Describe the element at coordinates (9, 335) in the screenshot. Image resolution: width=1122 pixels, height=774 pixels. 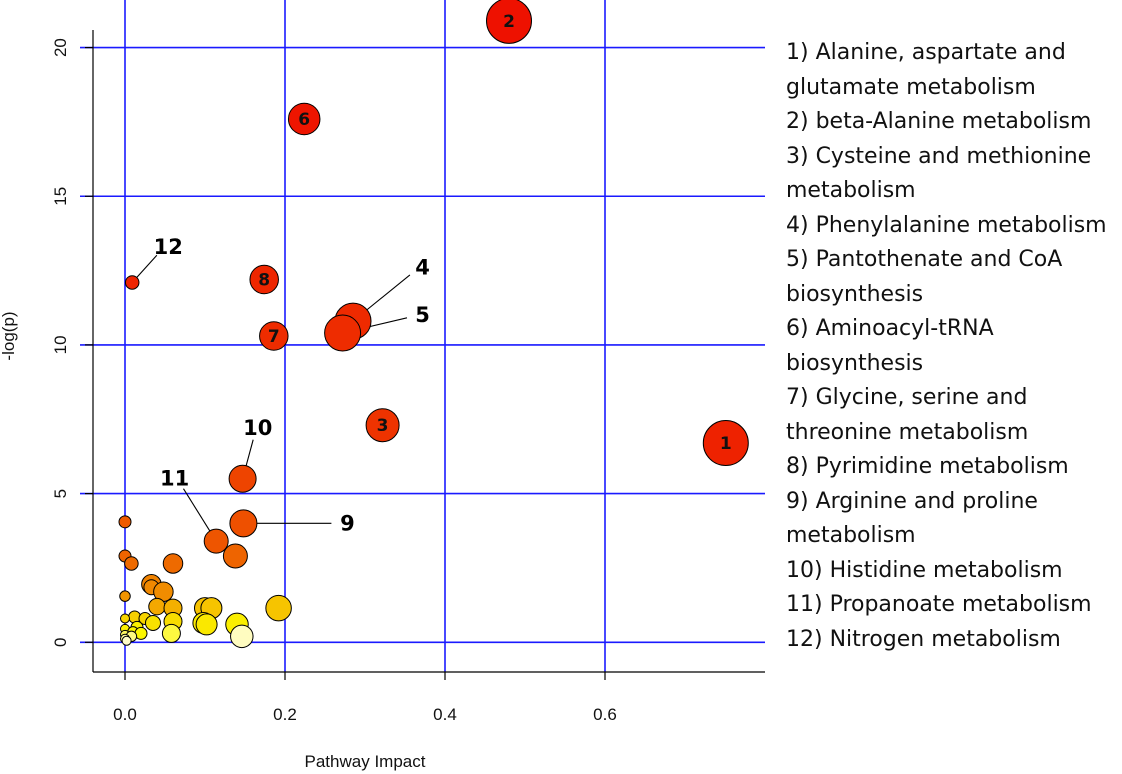
I see `y-axis-title: -log(p)` at that location.